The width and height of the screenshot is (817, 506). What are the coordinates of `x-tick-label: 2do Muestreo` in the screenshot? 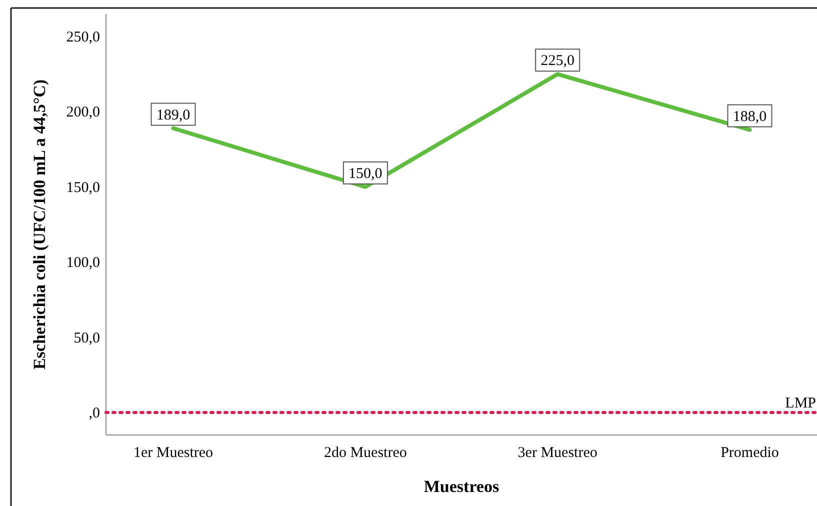 It's located at (365, 453).